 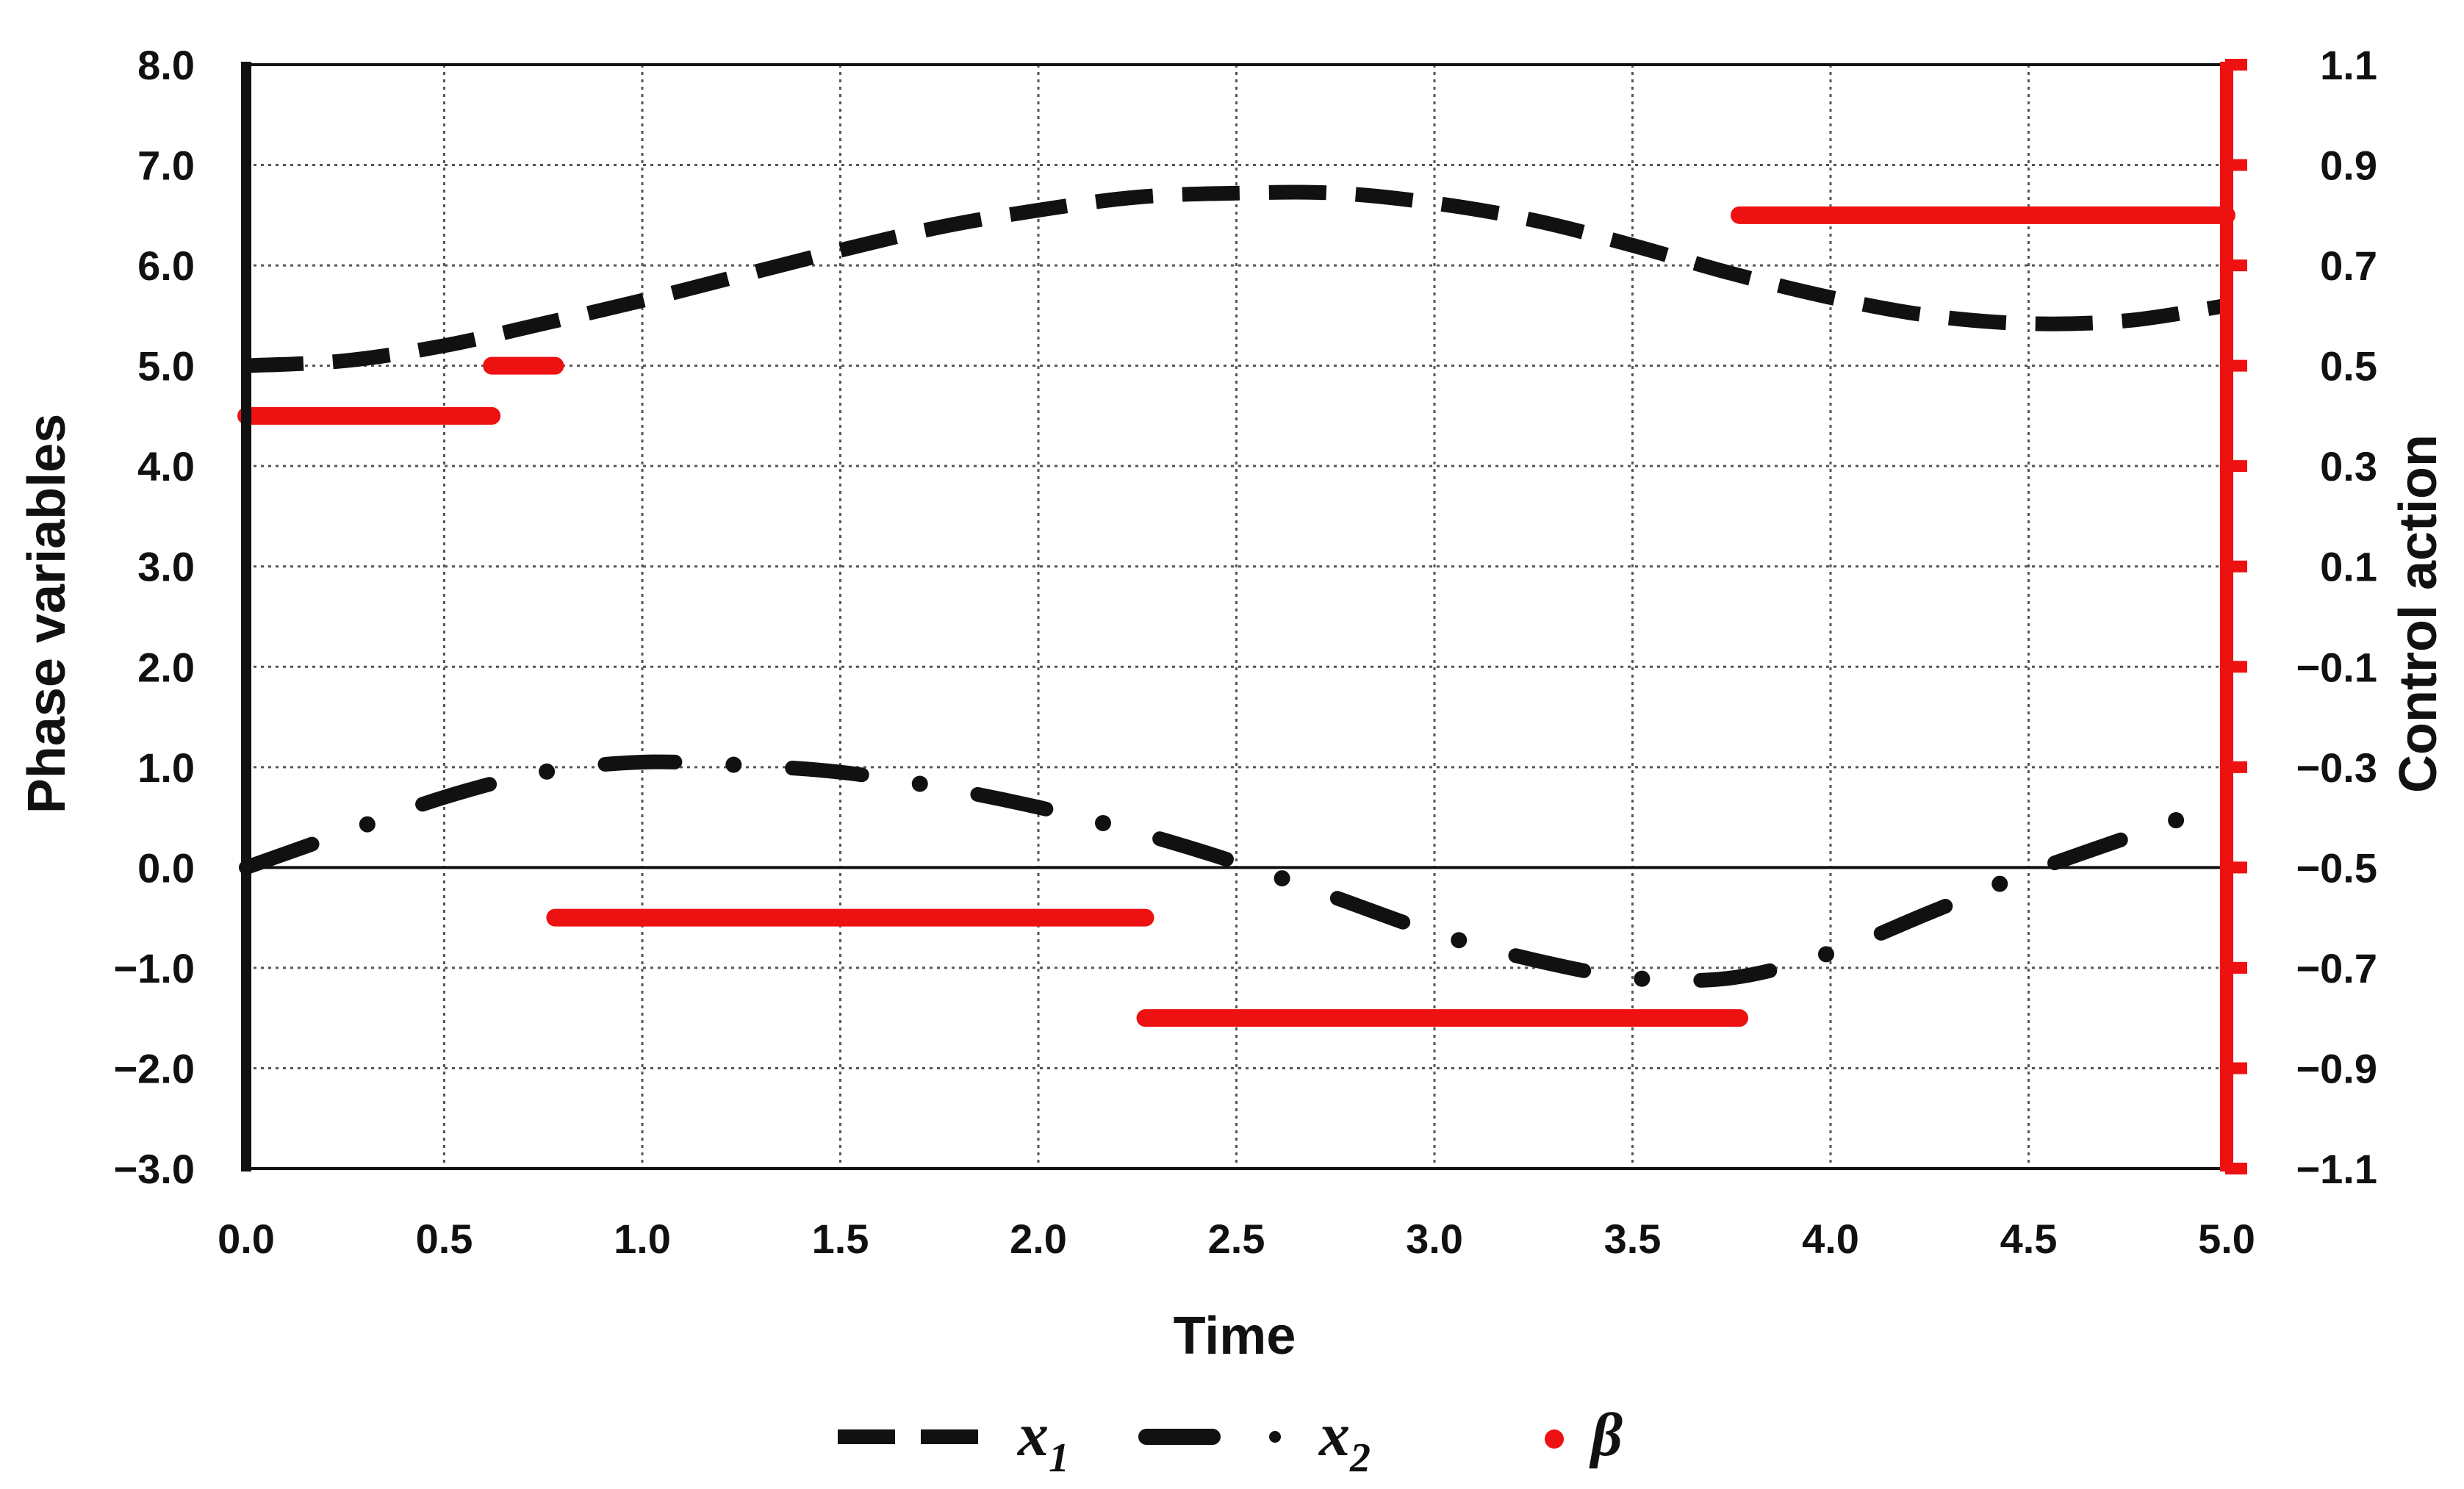 What do you see at coordinates (2029, 1239) in the screenshot?
I see `x-tick-label: 4.5` at bounding box center [2029, 1239].